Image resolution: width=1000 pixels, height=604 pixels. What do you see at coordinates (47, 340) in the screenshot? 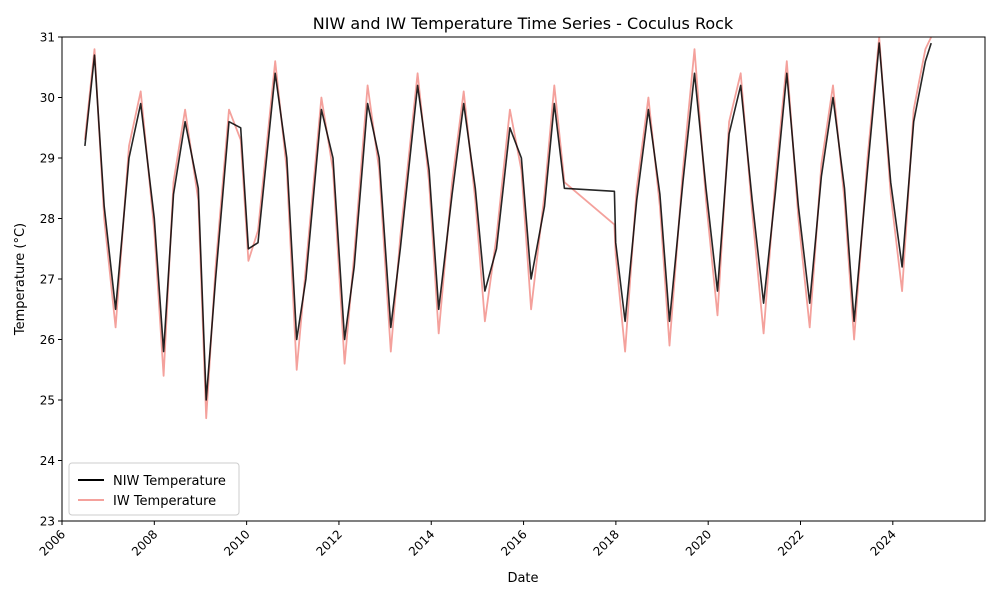
I see `y-tick-label: 26` at bounding box center [47, 340].